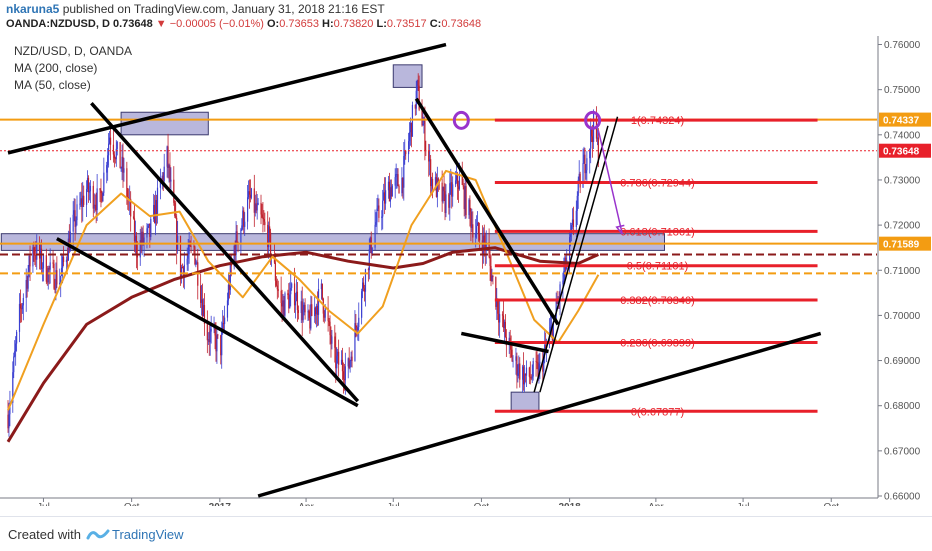 The width and height of the screenshot is (932, 551). What do you see at coordinates (381, 24) in the screenshot?
I see `low-label: L:` at bounding box center [381, 24].